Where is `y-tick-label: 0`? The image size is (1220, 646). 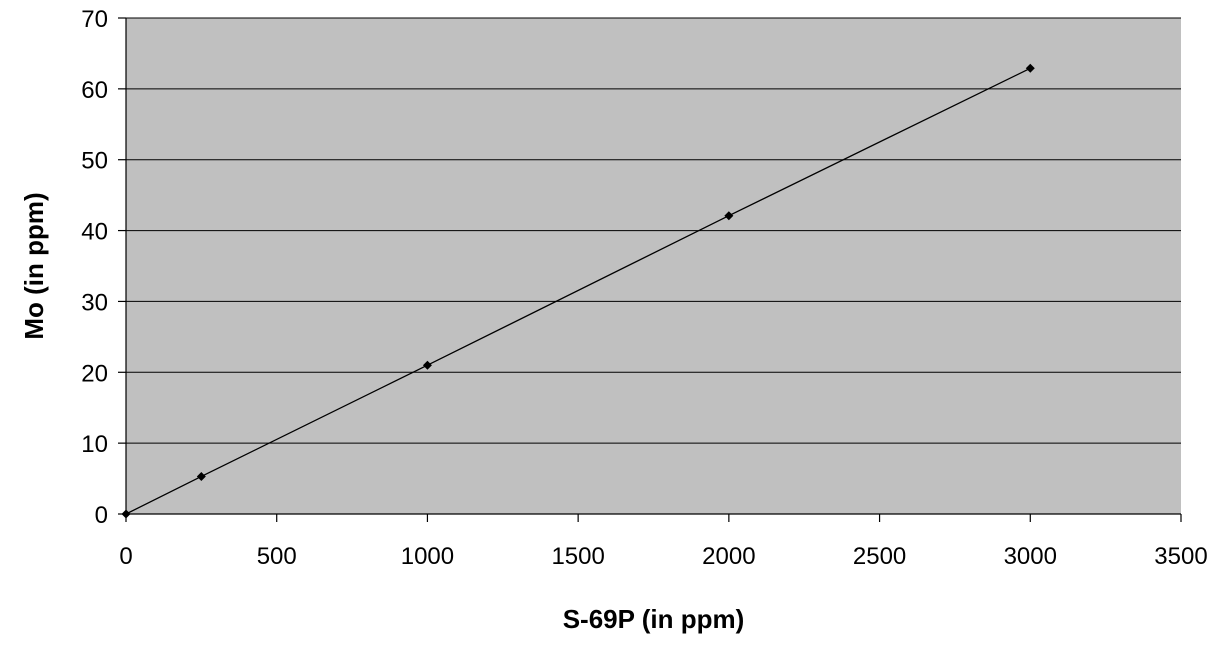 y-tick-label: 0 is located at coordinates (101, 515).